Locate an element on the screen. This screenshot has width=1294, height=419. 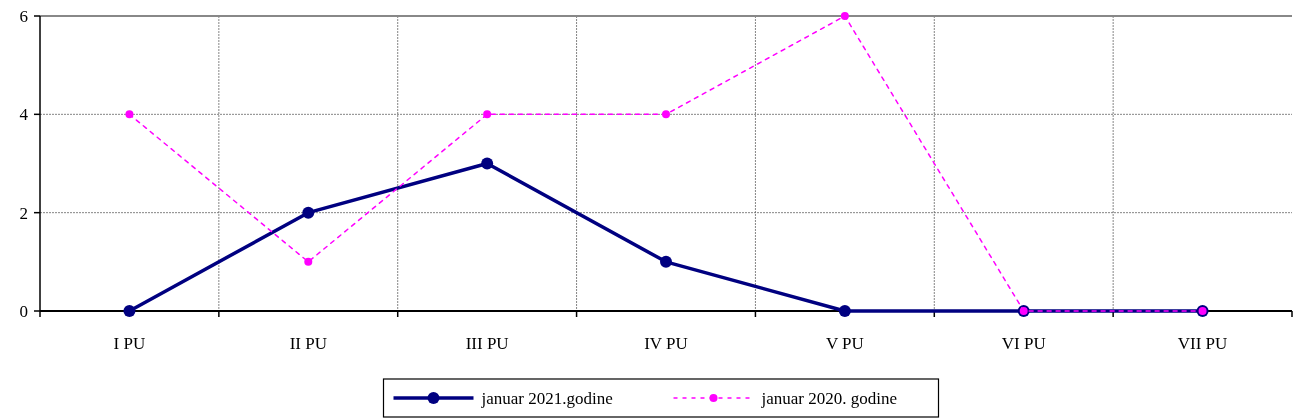
x-tick-label: IV PU is located at coordinates (666, 343).